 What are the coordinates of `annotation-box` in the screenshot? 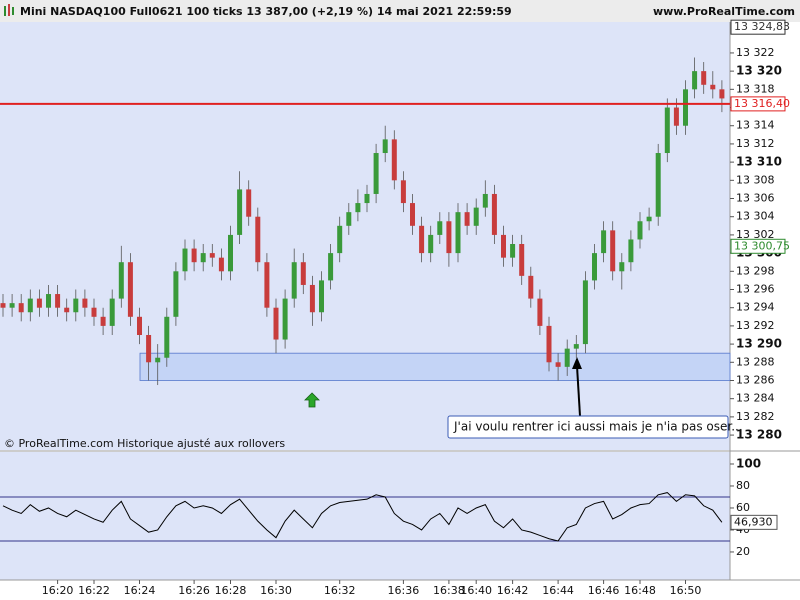 It's located at (588, 427).